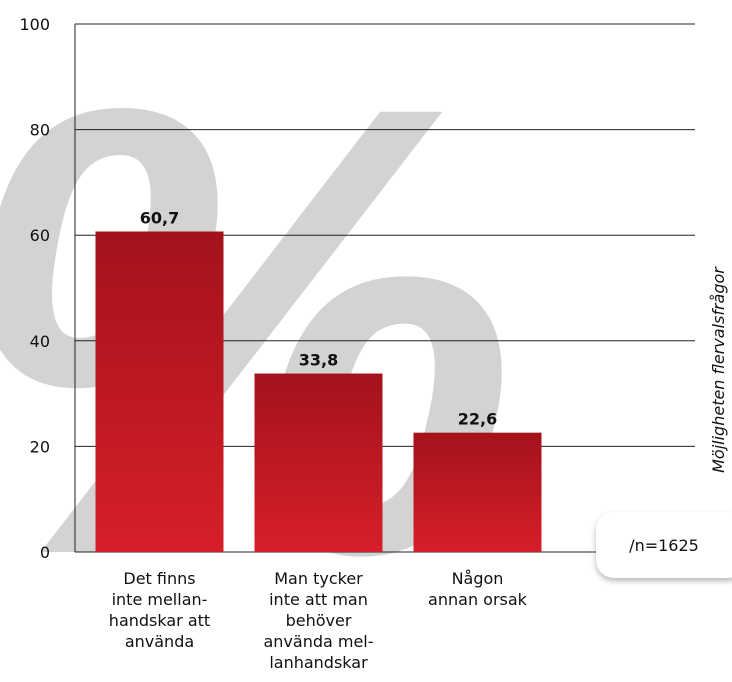 The width and height of the screenshot is (732, 682). What do you see at coordinates (160, 599) in the screenshot?
I see `x-tick-label: inte mellan-` at bounding box center [160, 599].